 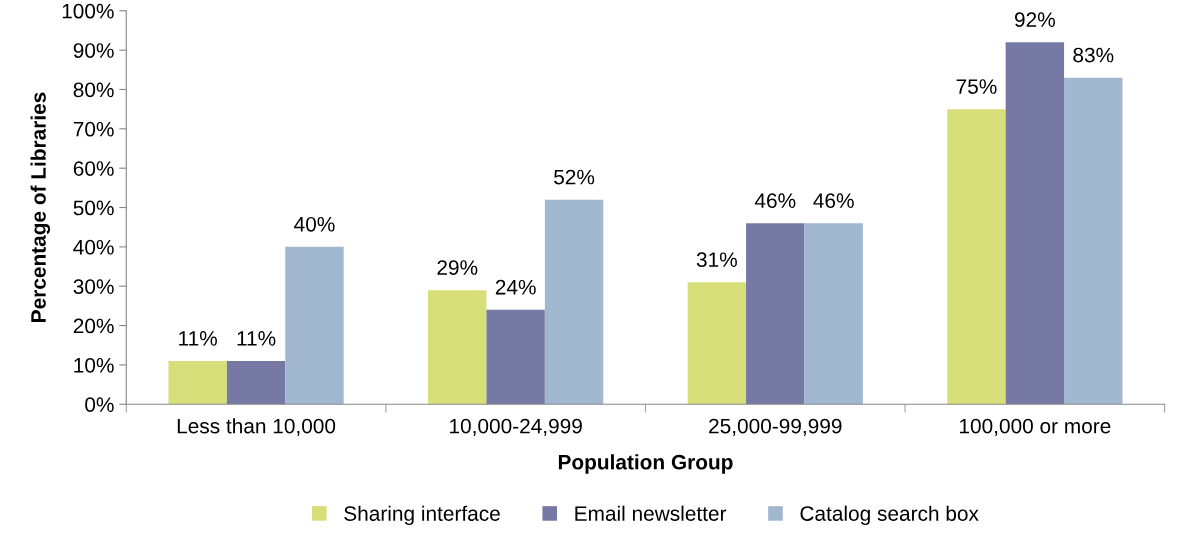 What do you see at coordinates (93, 208) in the screenshot?
I see `y-tick-label: 50%` at bounding box center [93, 208].